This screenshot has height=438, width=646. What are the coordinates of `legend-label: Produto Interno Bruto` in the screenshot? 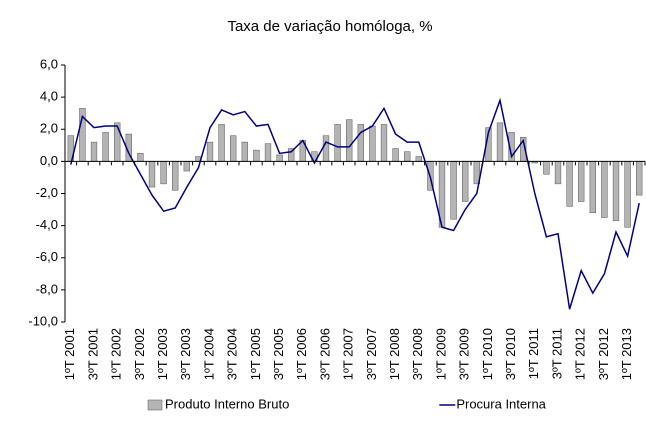 It's located at (227, 403).